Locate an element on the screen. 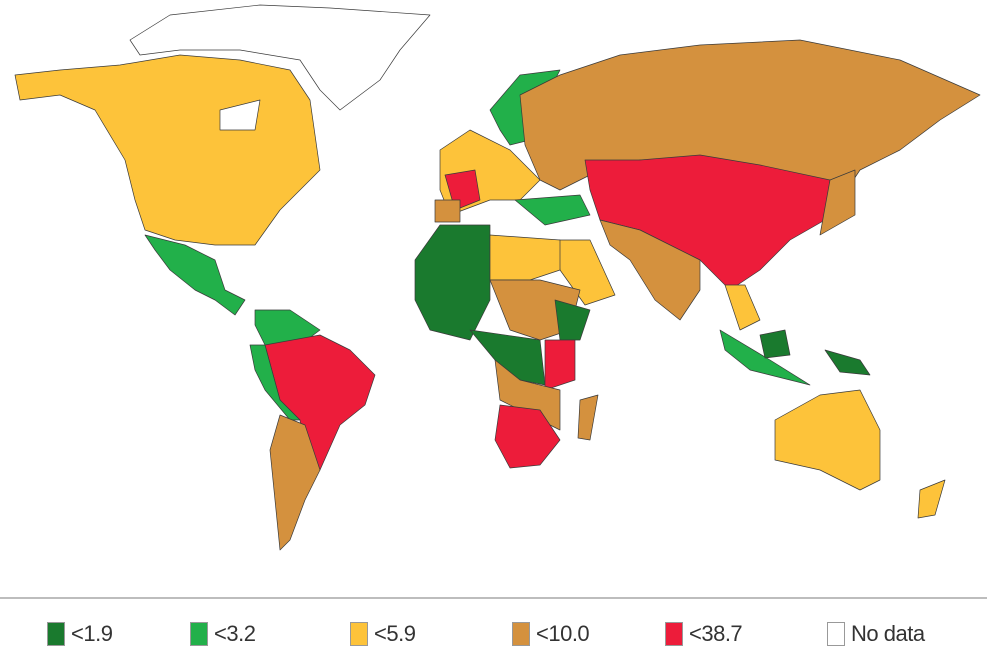 This screenshot has height=667, width=987. legend-item: <10.0 is located at coordinates (551, 634).